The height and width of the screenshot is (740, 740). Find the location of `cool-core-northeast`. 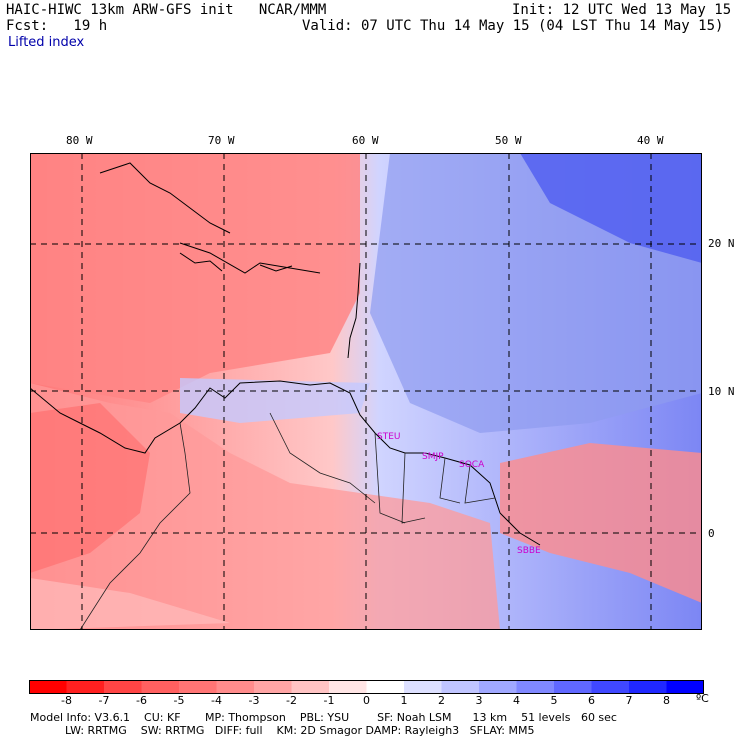

cool-core-northeast is located at coordinates (611, 208).